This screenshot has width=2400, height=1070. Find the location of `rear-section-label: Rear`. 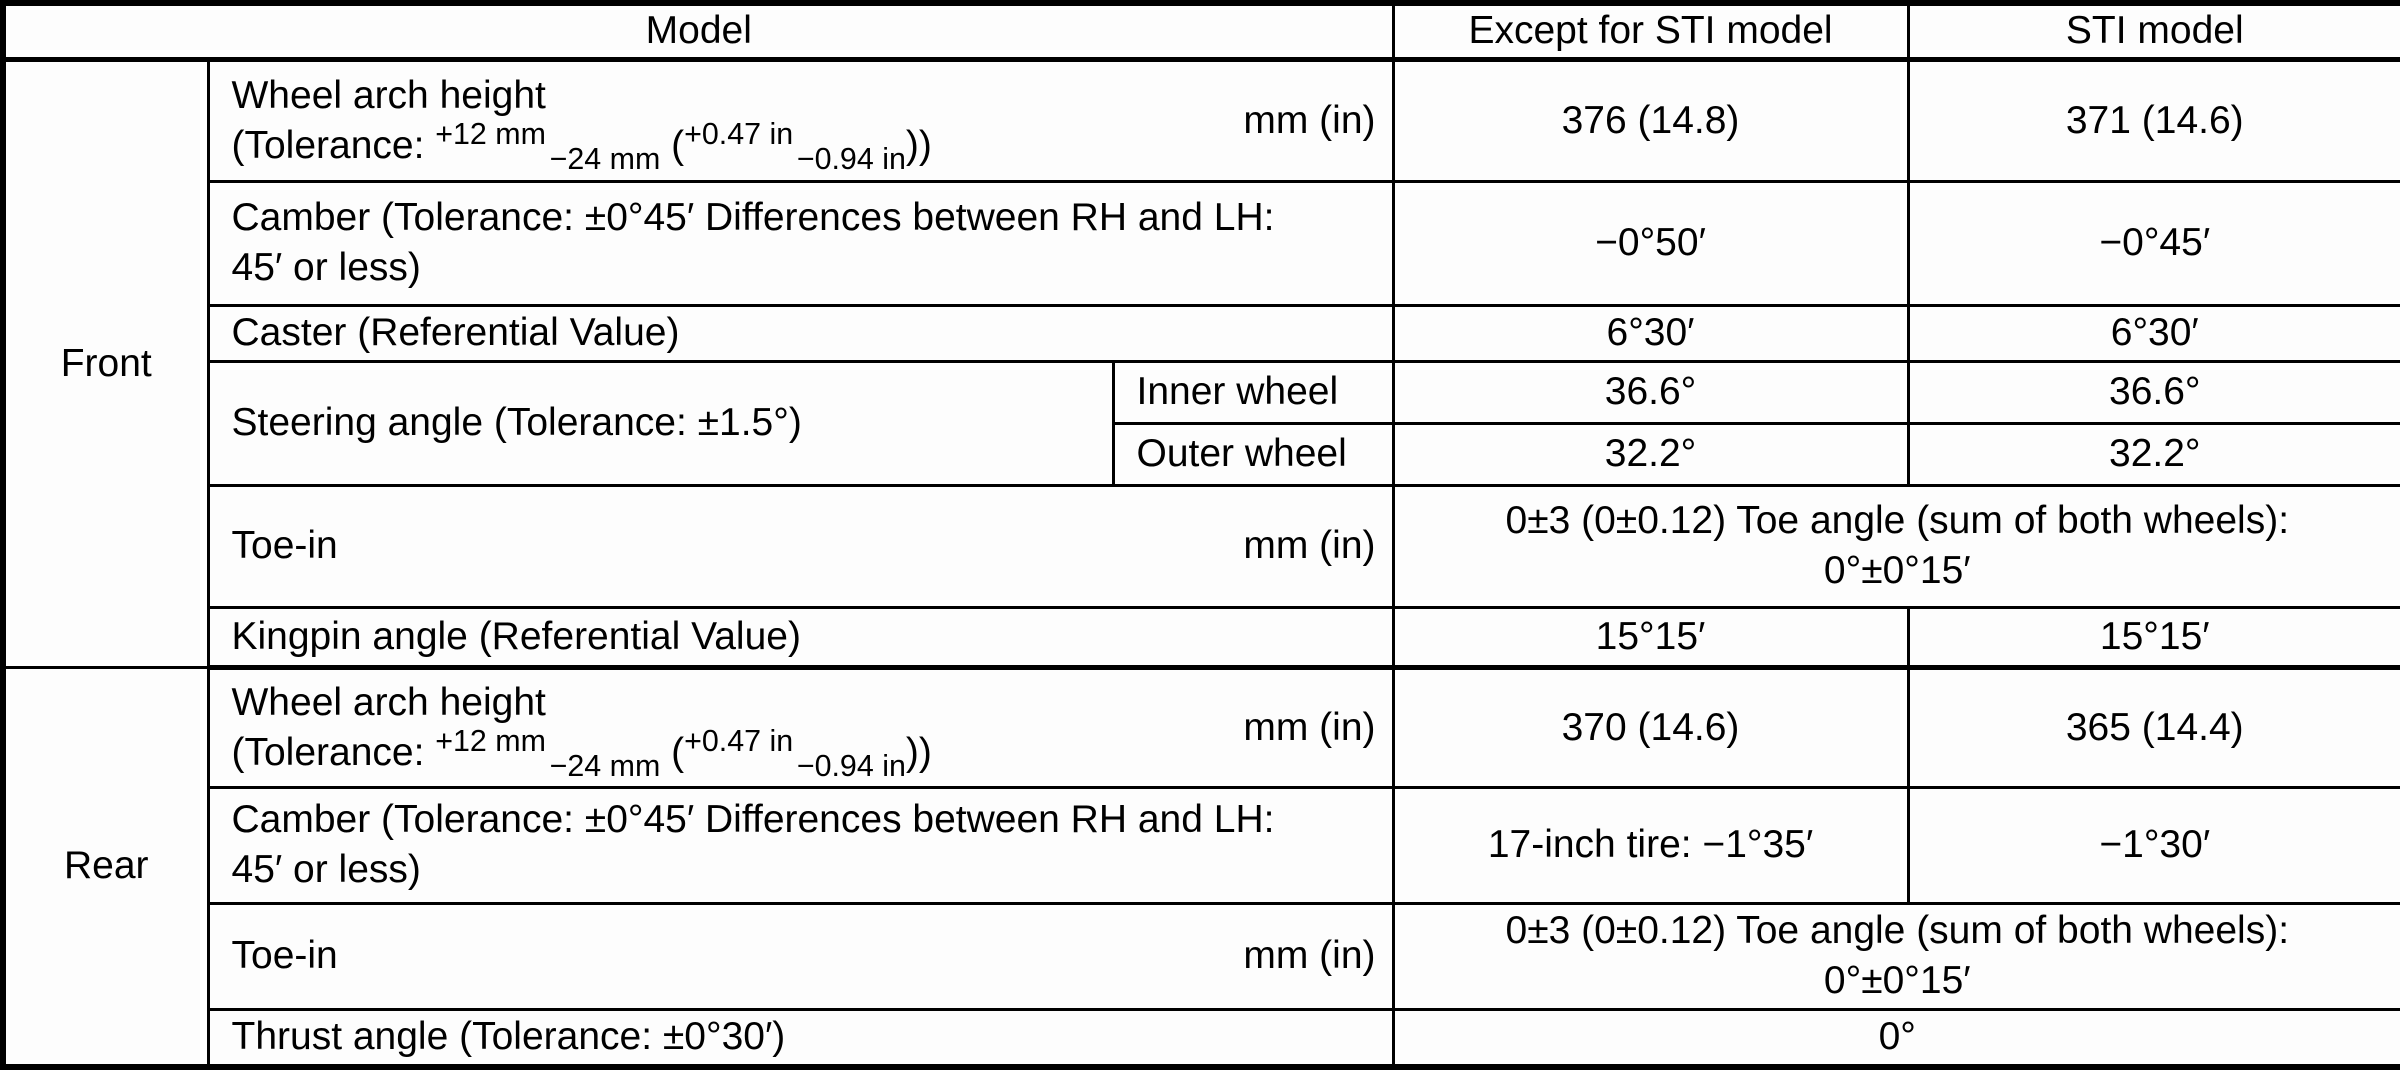

rear-section-label: Rear is located at coordinates (106, 866).